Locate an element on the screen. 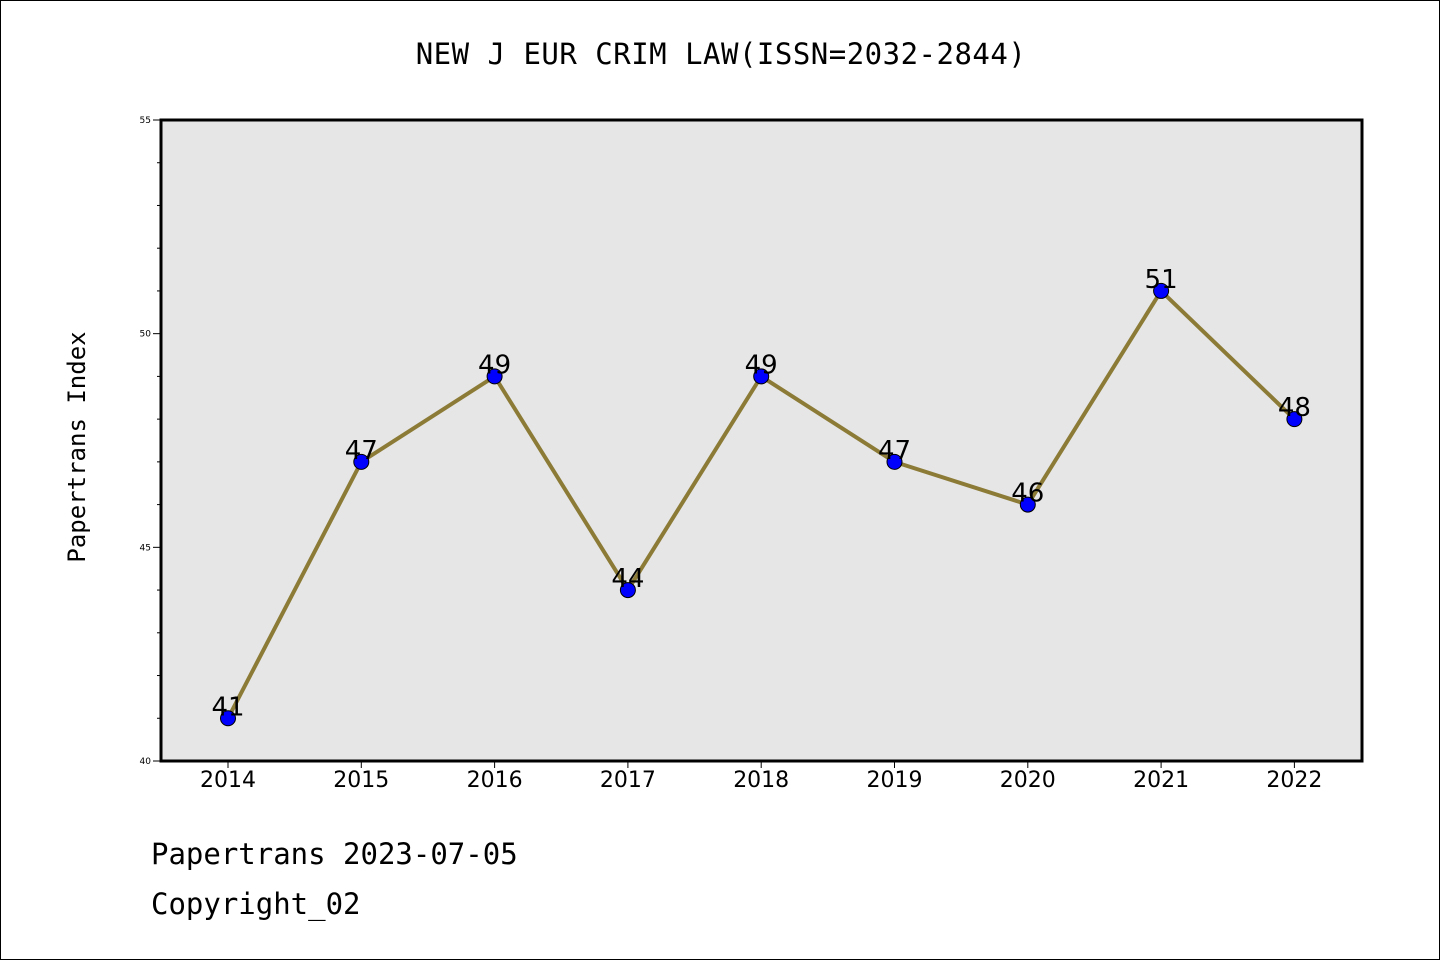 This screenshot has width=1440, height=960. x-tick-label: 2022 is located at coordinates (1294, 780).